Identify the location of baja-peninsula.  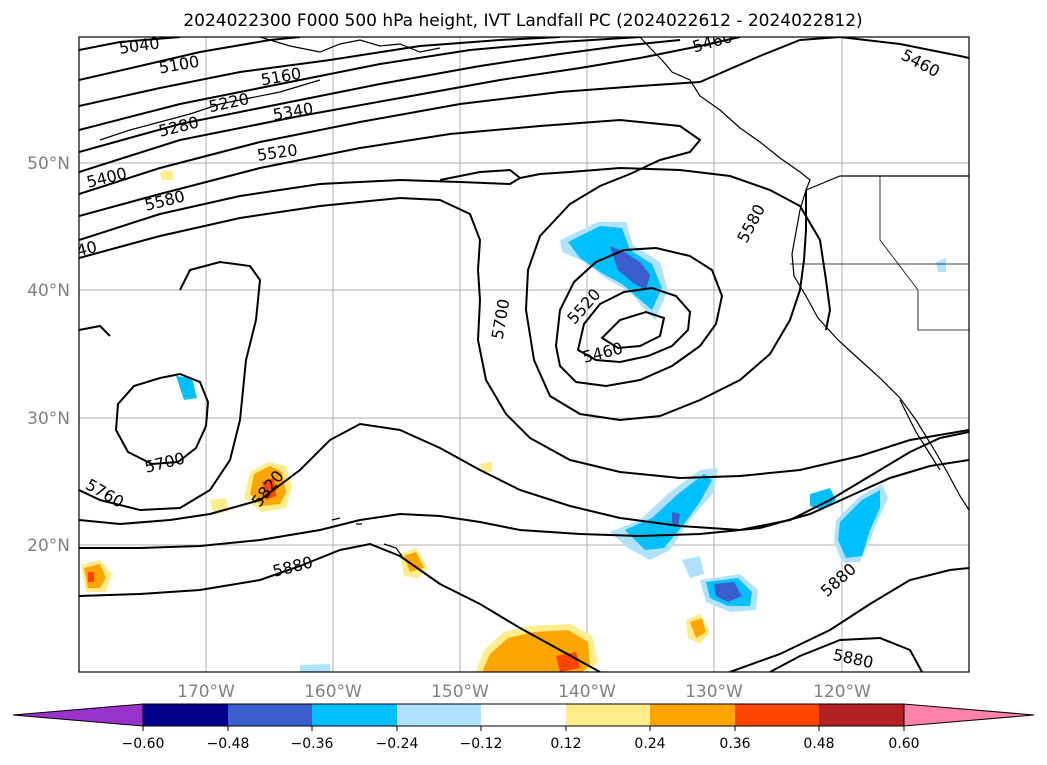
(920, 435).